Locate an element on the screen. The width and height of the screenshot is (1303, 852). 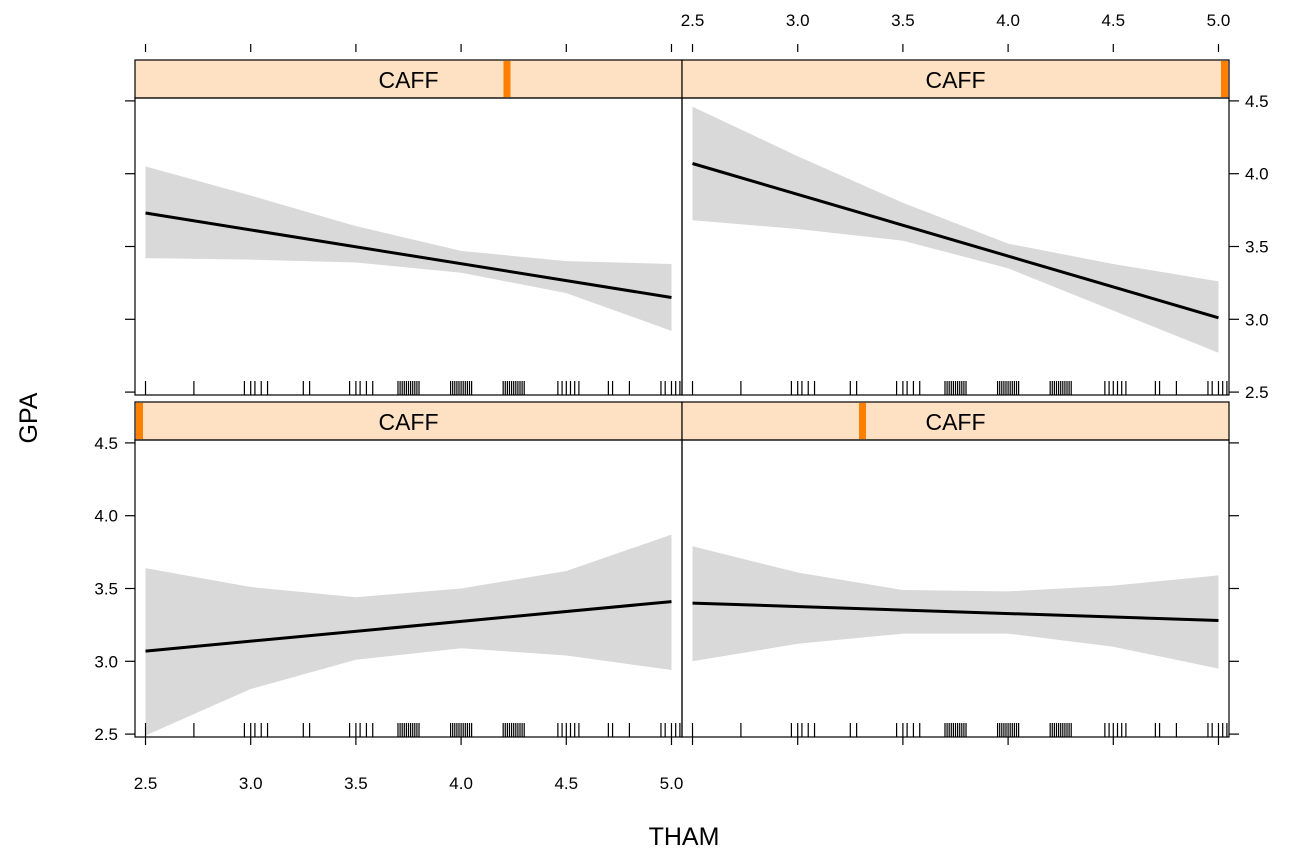
x-tick-label-top: 2.5 is located at coordinates (693, 20).